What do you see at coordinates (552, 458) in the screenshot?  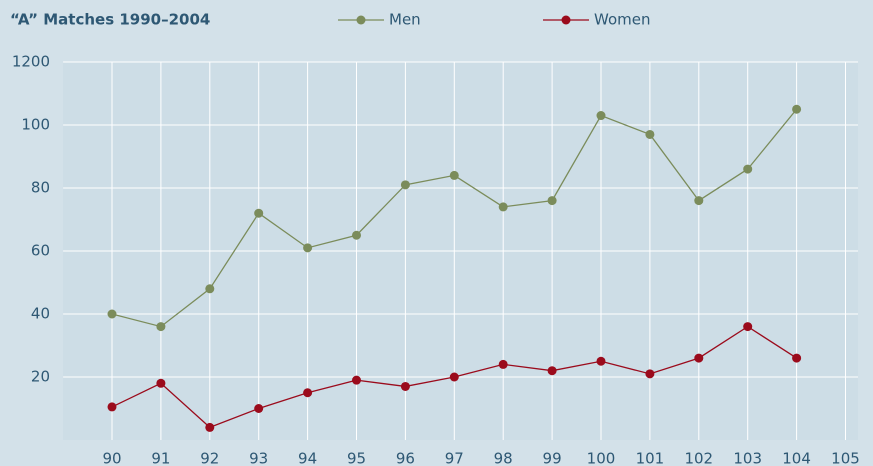 I see `x-tick-label: 99` at bounding box center [552, 458].